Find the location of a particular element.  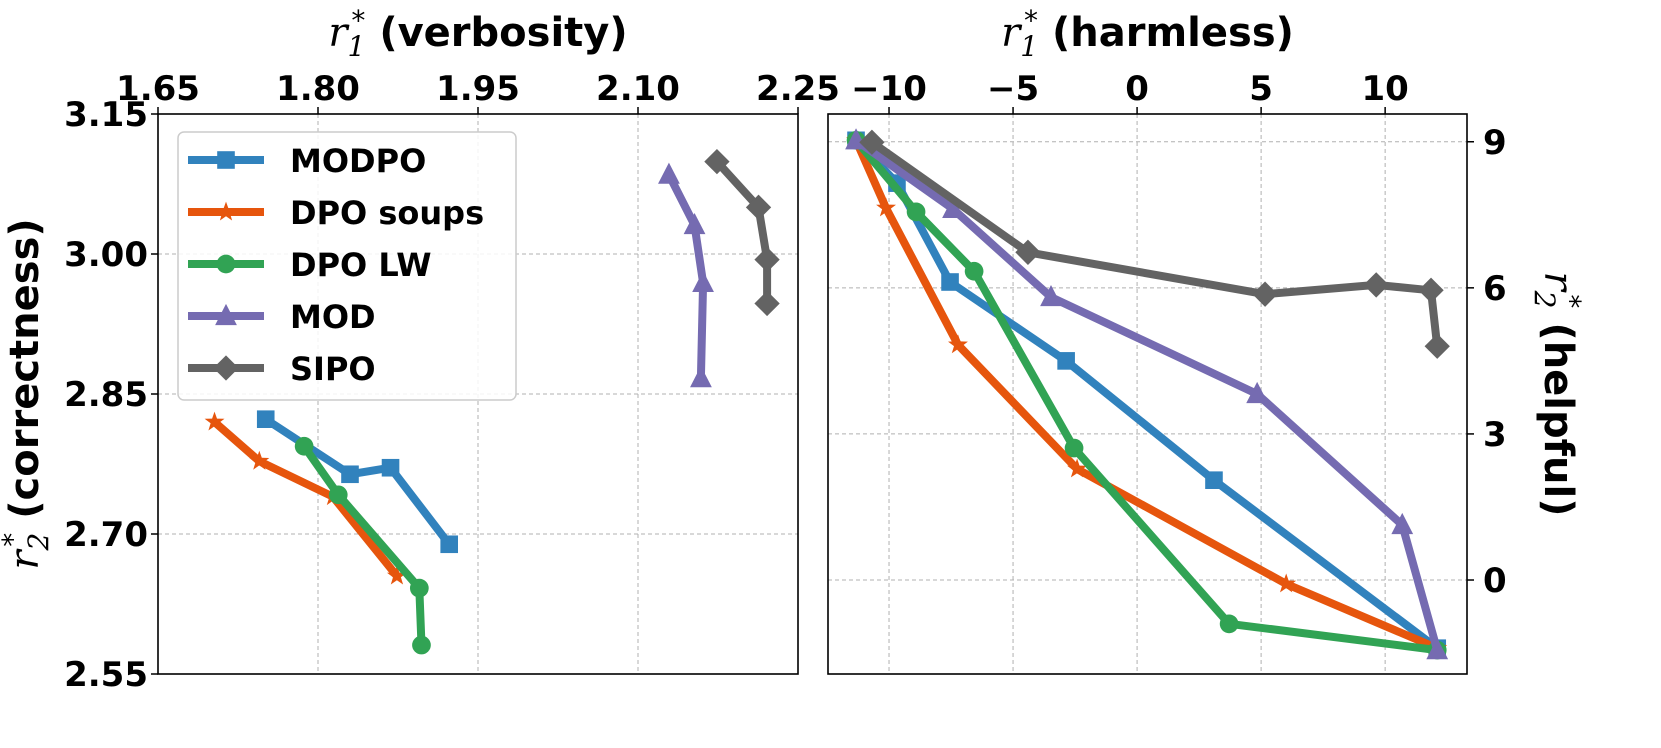

legend-marker-star-icon is located at coordinates (226, 211).